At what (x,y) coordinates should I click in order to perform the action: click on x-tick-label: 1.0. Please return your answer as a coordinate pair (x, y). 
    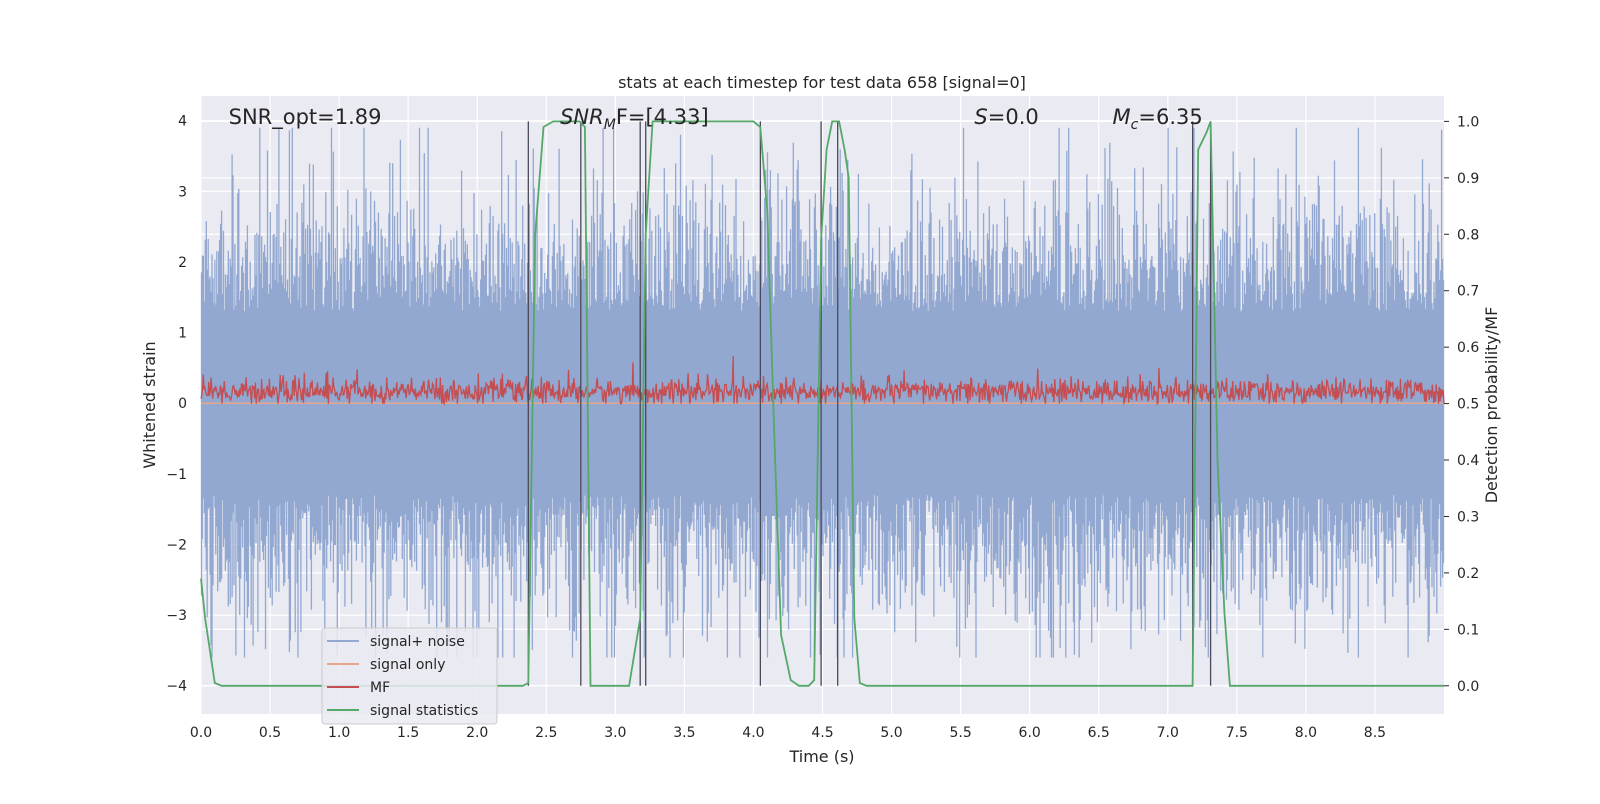
    Looking at the image, I should click on (339, 733).